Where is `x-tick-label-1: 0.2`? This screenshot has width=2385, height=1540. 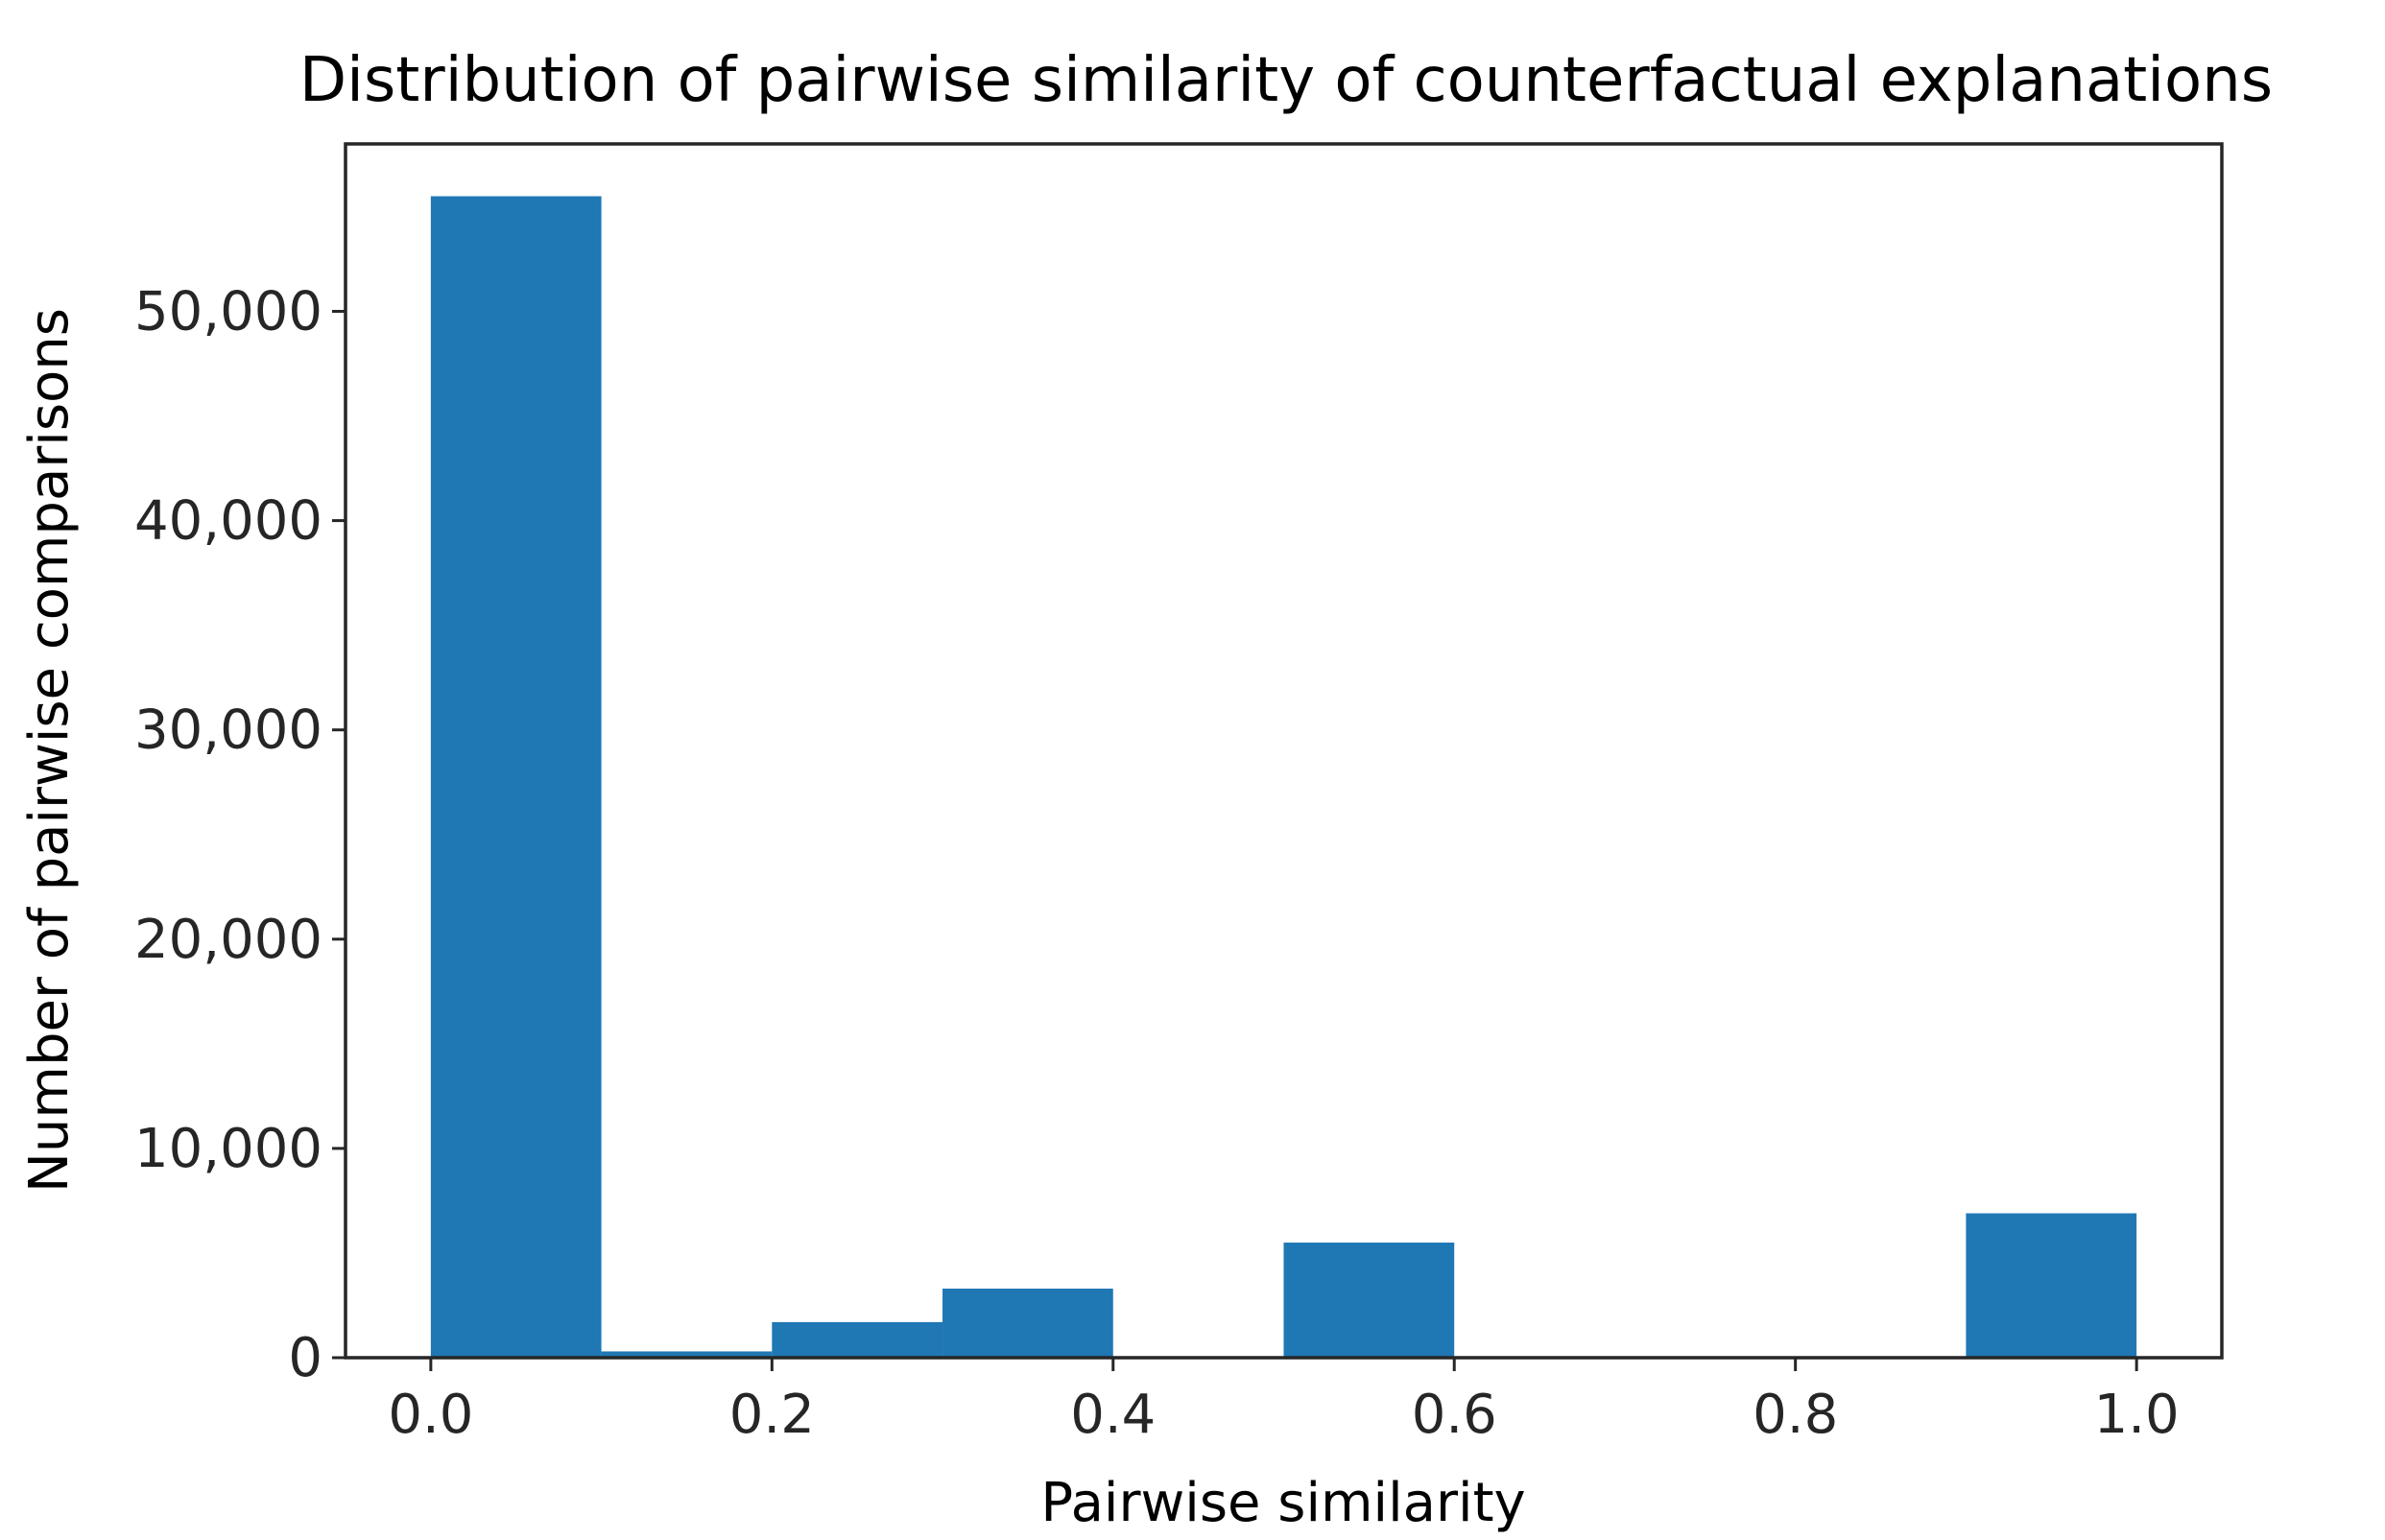
x-tick-label-1: 0.2 is located at coordinates (772, 1415).